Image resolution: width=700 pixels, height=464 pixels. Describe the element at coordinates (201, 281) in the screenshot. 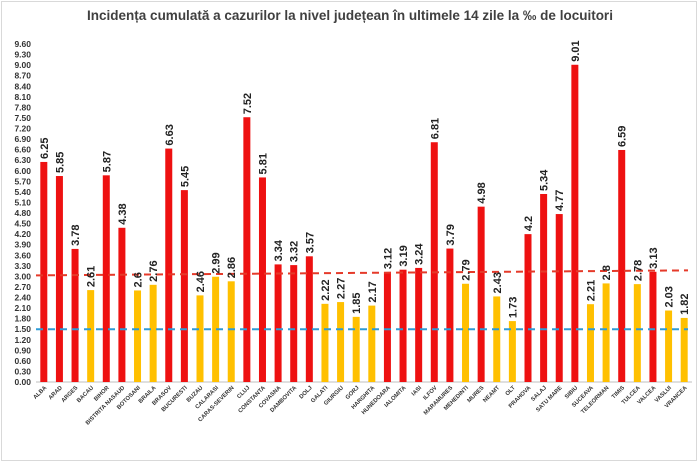

I see `value-label: 2.46` at that location.